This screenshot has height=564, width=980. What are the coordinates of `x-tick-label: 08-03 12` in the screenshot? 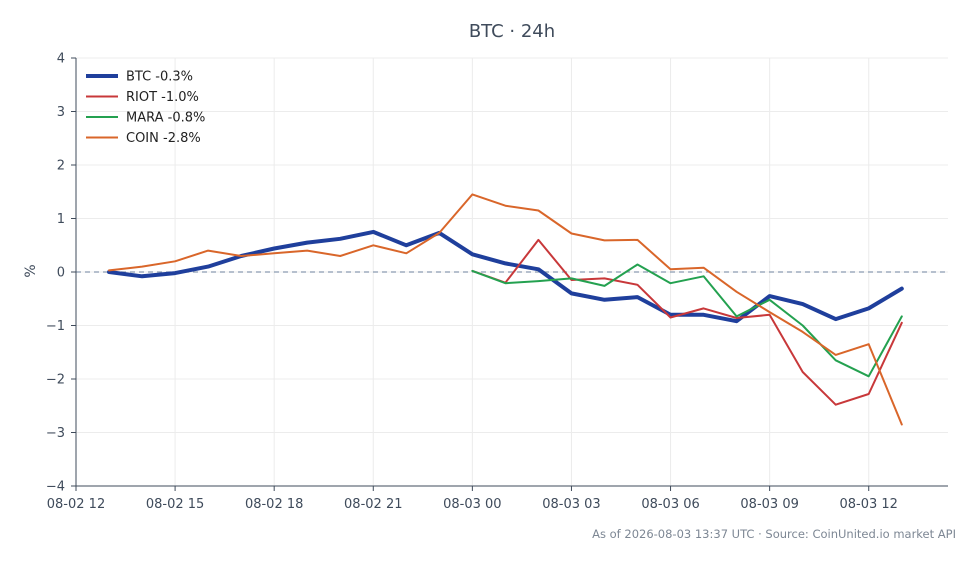 It's located at (869, 504).